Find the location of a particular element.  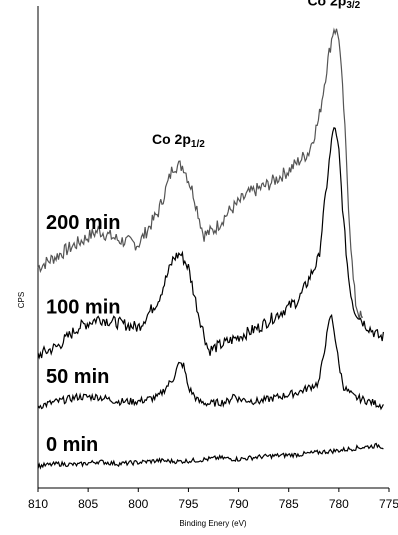

x-tick-label-810: 810 is located at coordinates (38, 504).